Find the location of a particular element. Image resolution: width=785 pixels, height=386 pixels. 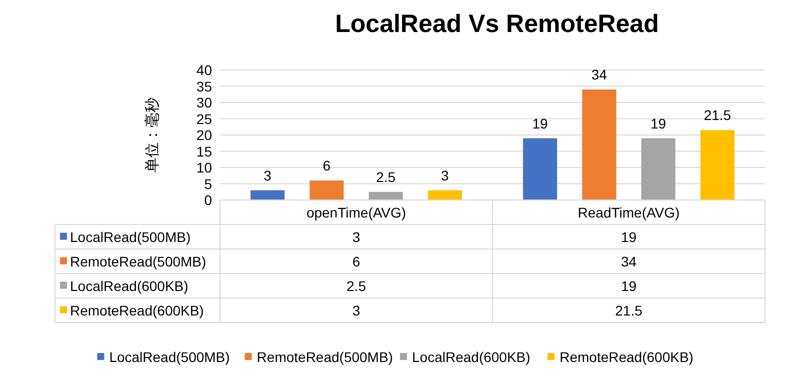

y-tick-label: 35 is located at coordinates (204, 86).